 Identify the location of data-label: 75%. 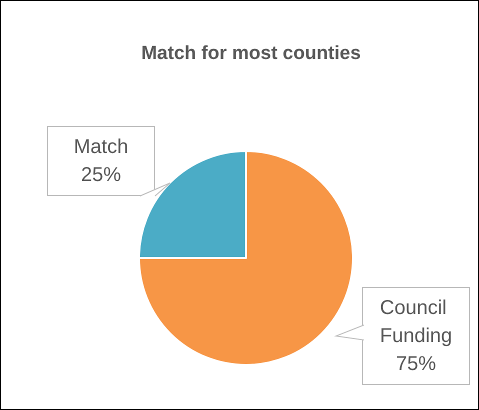
(416, 364).